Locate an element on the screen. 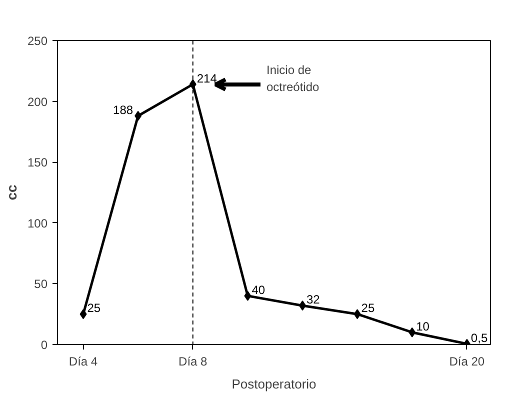  annotation: Inicio de octreótido is located at coordinates (293, 78).